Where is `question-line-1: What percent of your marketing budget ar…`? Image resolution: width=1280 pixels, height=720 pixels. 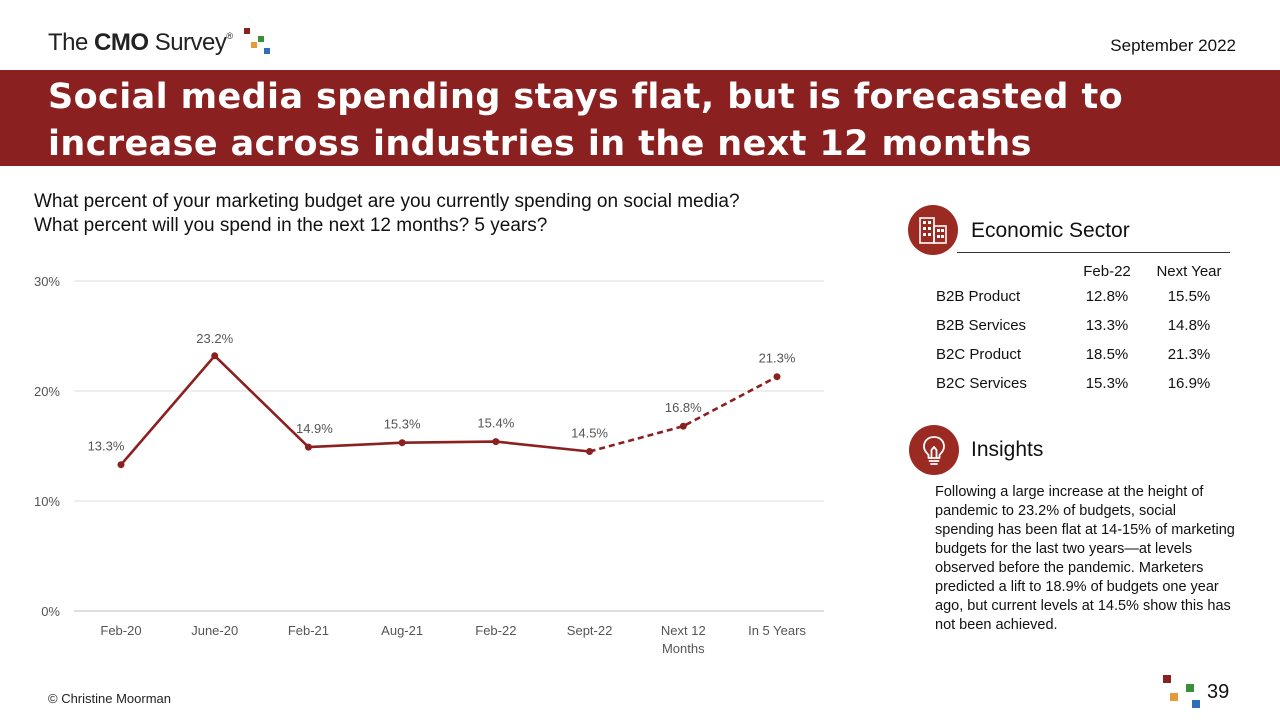 question-line-1: What percent of your marketing budget ar… is located at coordinates (387, 201).